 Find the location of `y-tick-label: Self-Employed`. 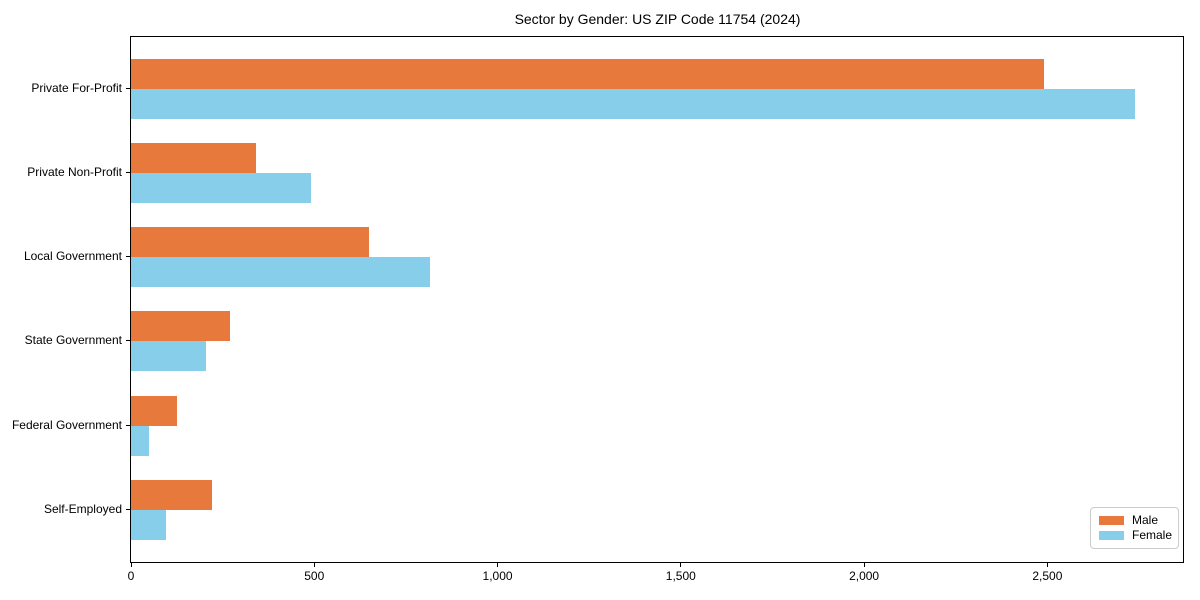

y-tick-label: Self-Employed is located at coordinates (82, 508).